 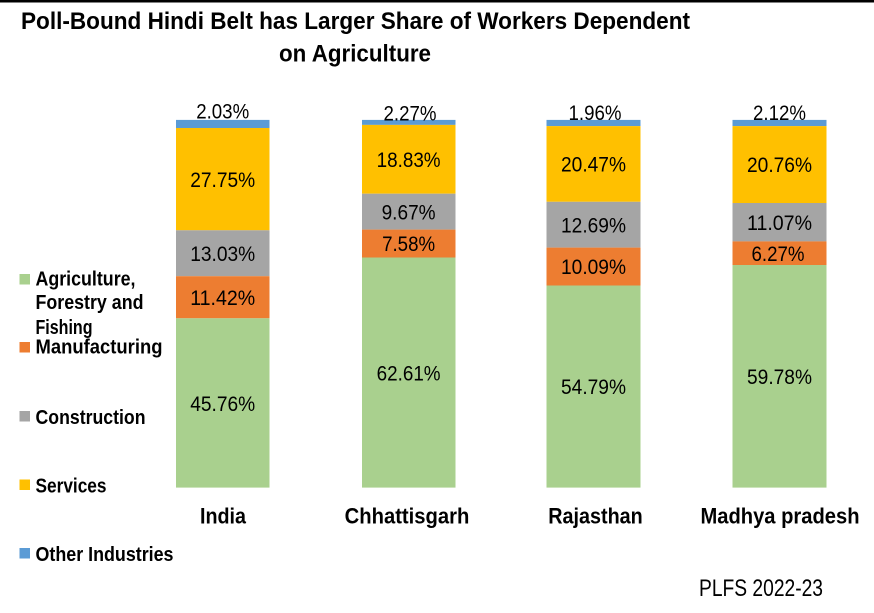 What do you see at coordinates (105, 555) in the screenshot?
I see `svg-text: Other Industries` at bounding box center [105, 555].